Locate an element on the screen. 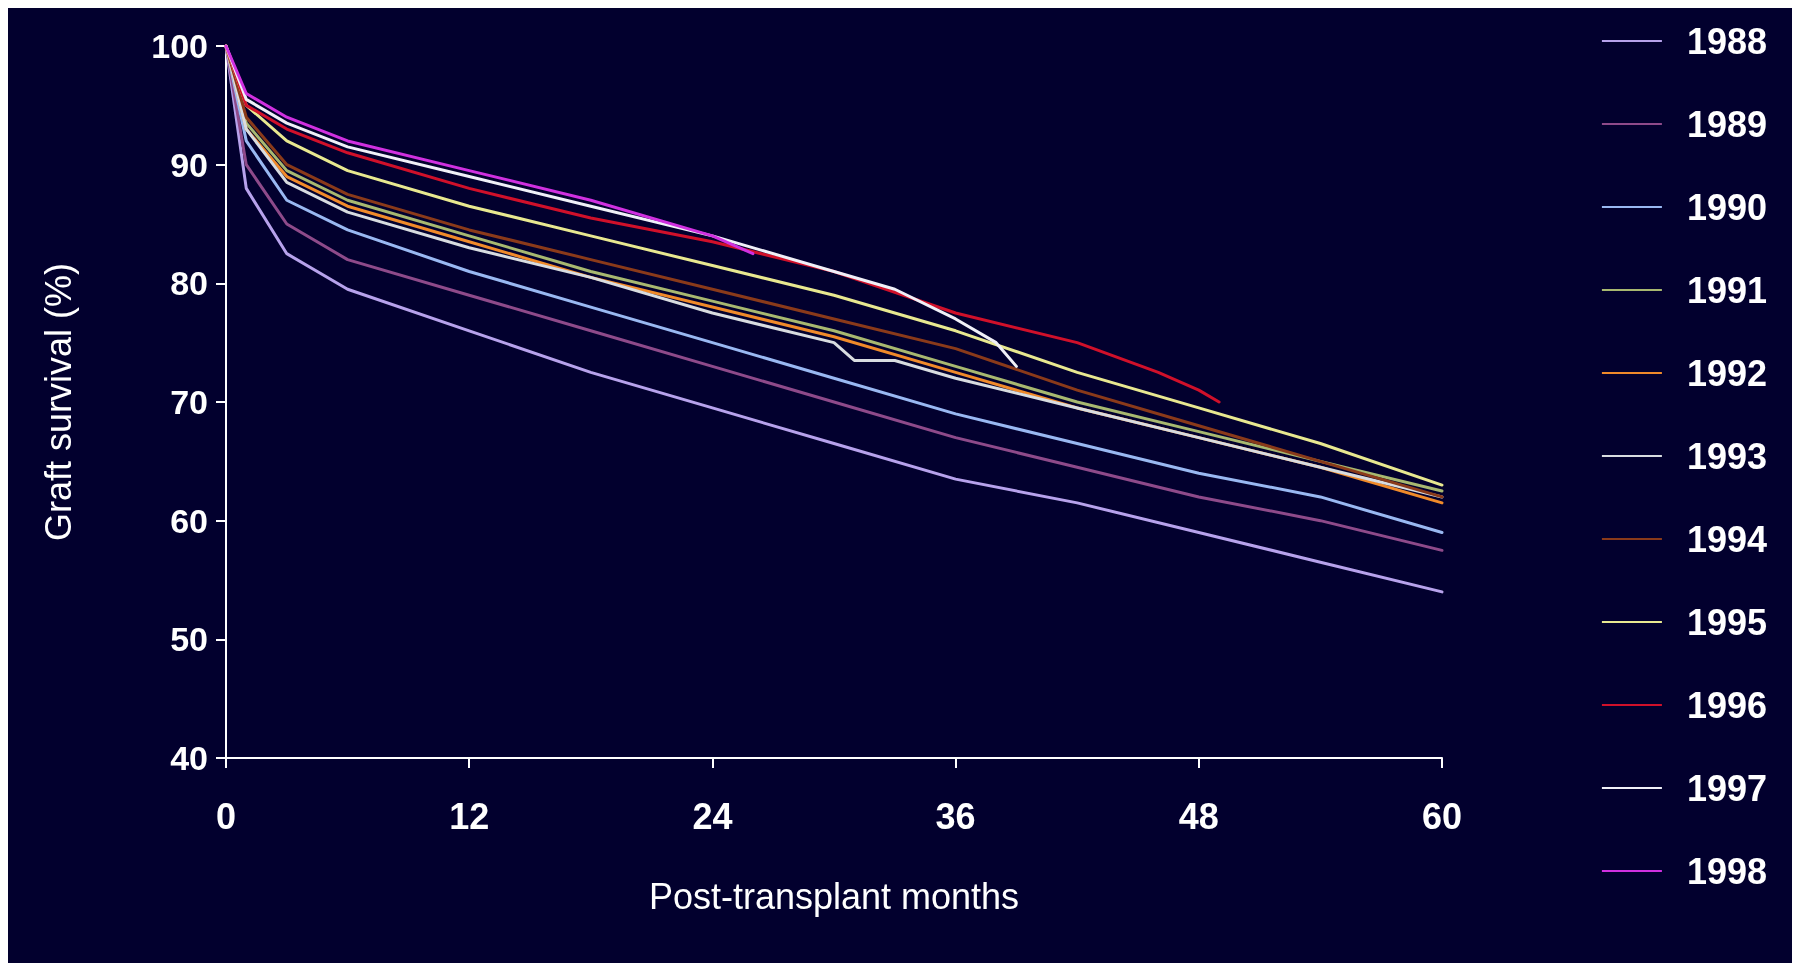 This screenshot has width=1800, height=971. x-tick-label: 12 is located at coordinates (469, 816).